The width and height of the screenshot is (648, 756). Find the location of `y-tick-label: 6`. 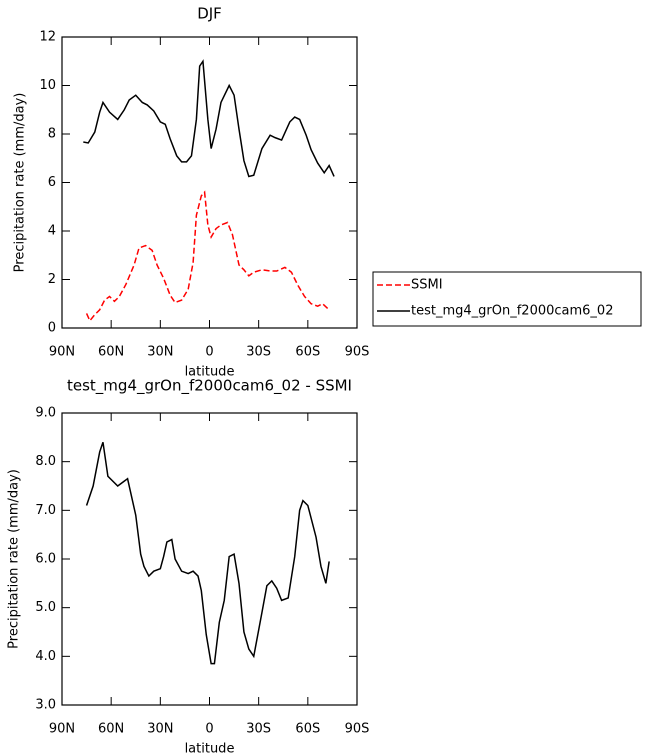

y-tick-label: 6 is located at coordinates (52, 182).